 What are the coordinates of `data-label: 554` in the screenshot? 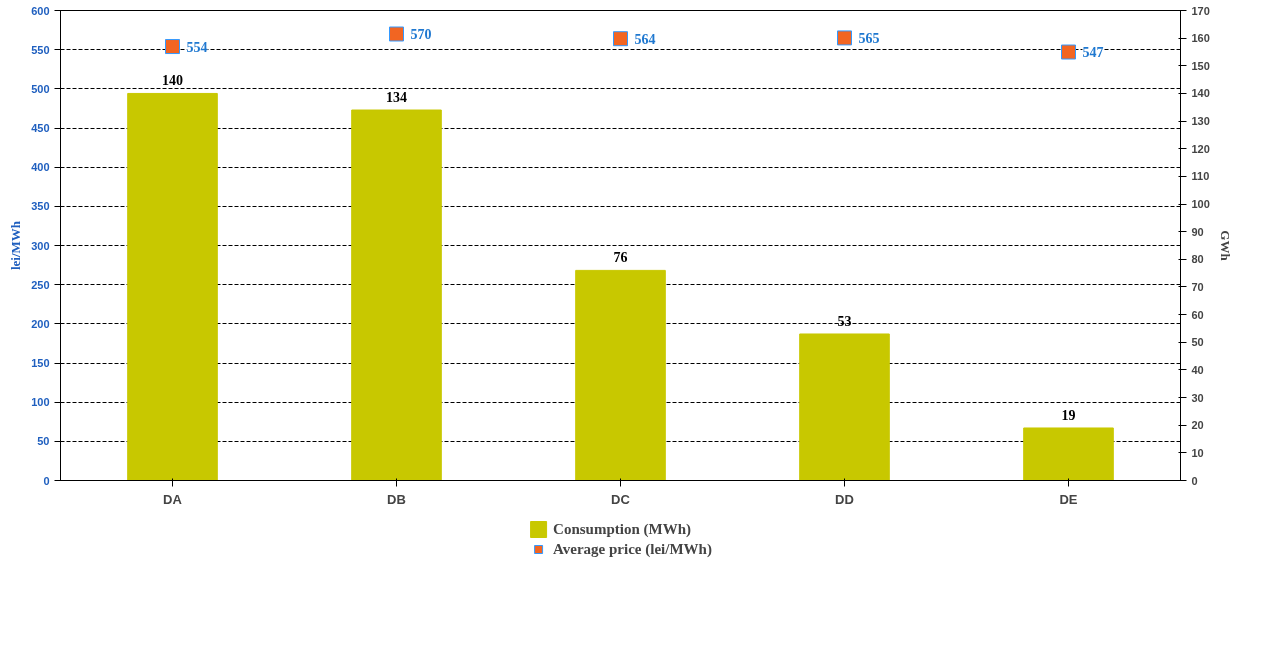 It's located at (197, 47).